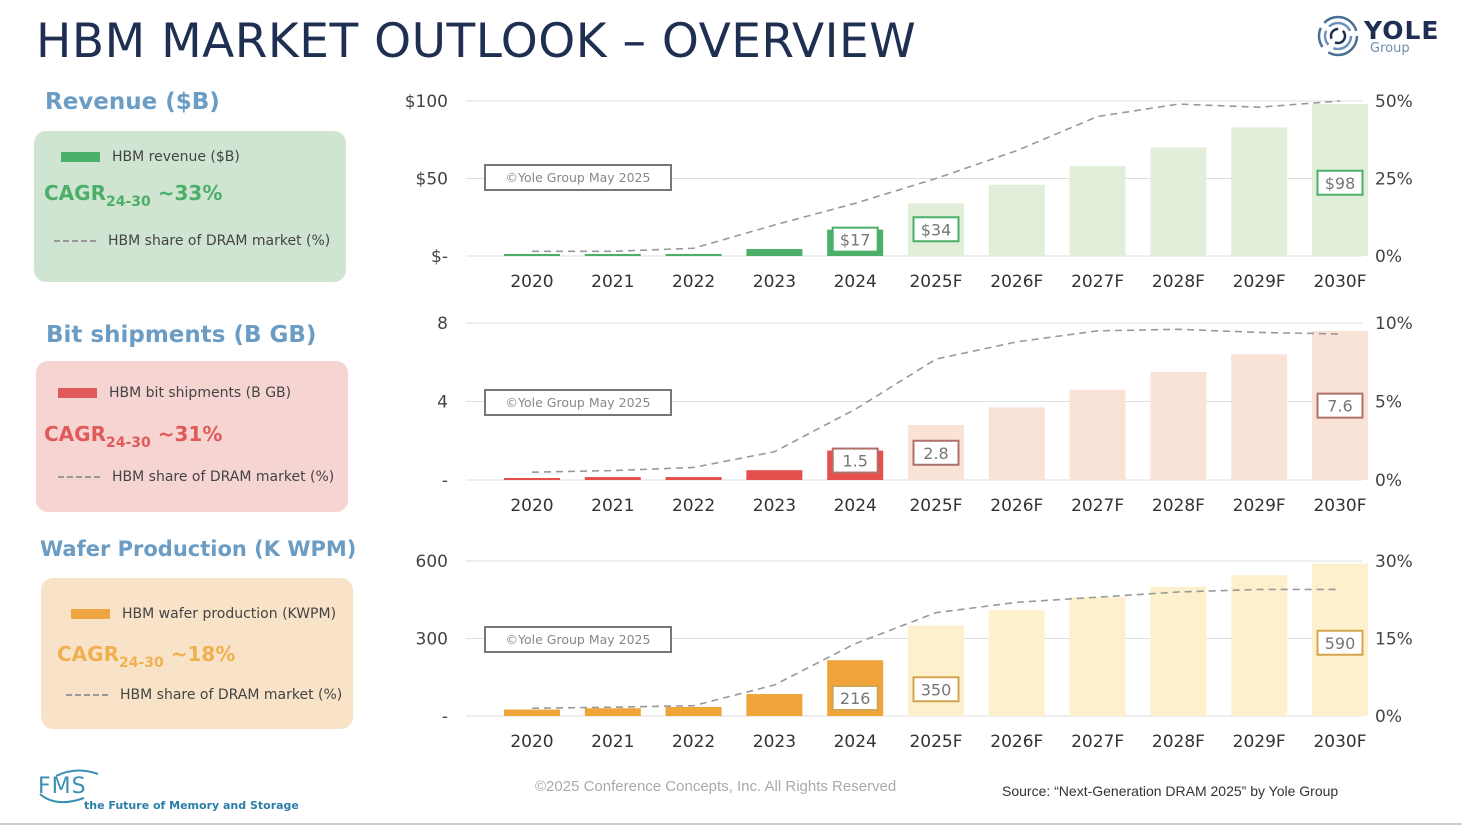 Image resolution: width=1462 pixels, height=826 pixels. Describe the element at coordinates (445, 481) in the screenshot. I see `left-tick-label: -` at that location.